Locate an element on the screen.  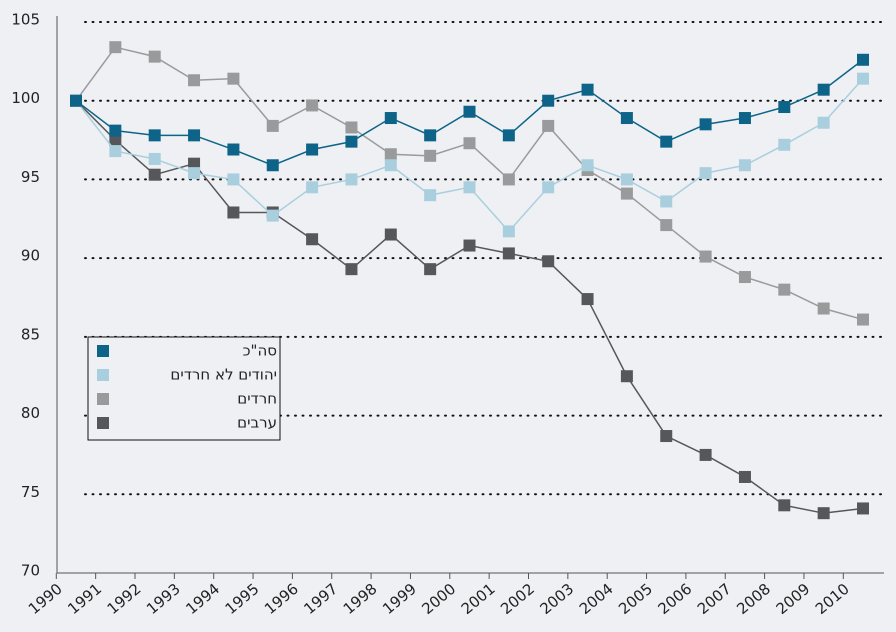
x-tick-label: 2006 is located at coordinates (675, 599).